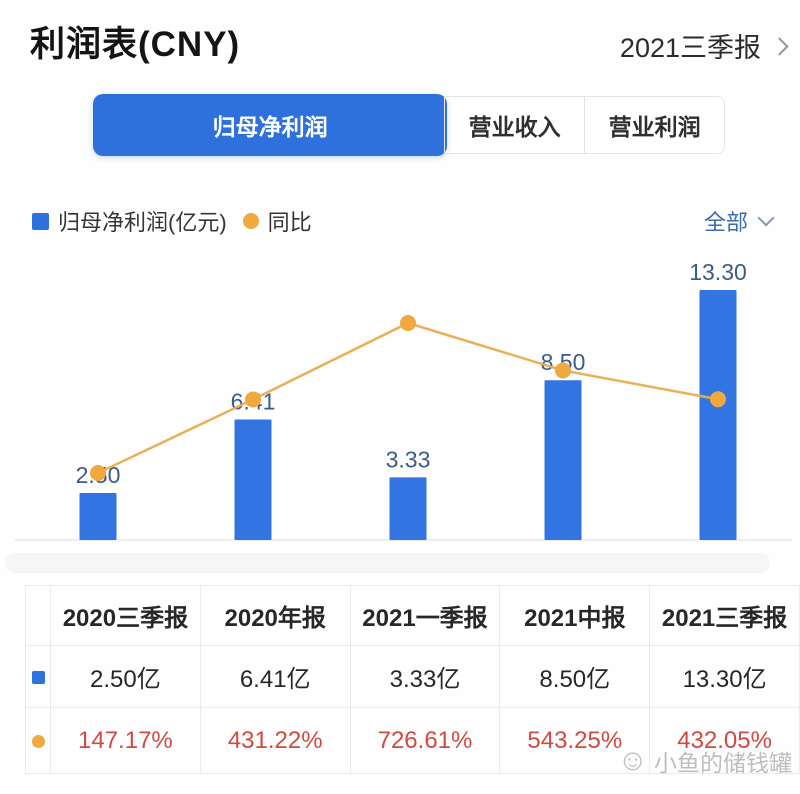 This screenshot has height=794, width=800. I want to click on tab-label: 归母净利润, so click(270, 127).